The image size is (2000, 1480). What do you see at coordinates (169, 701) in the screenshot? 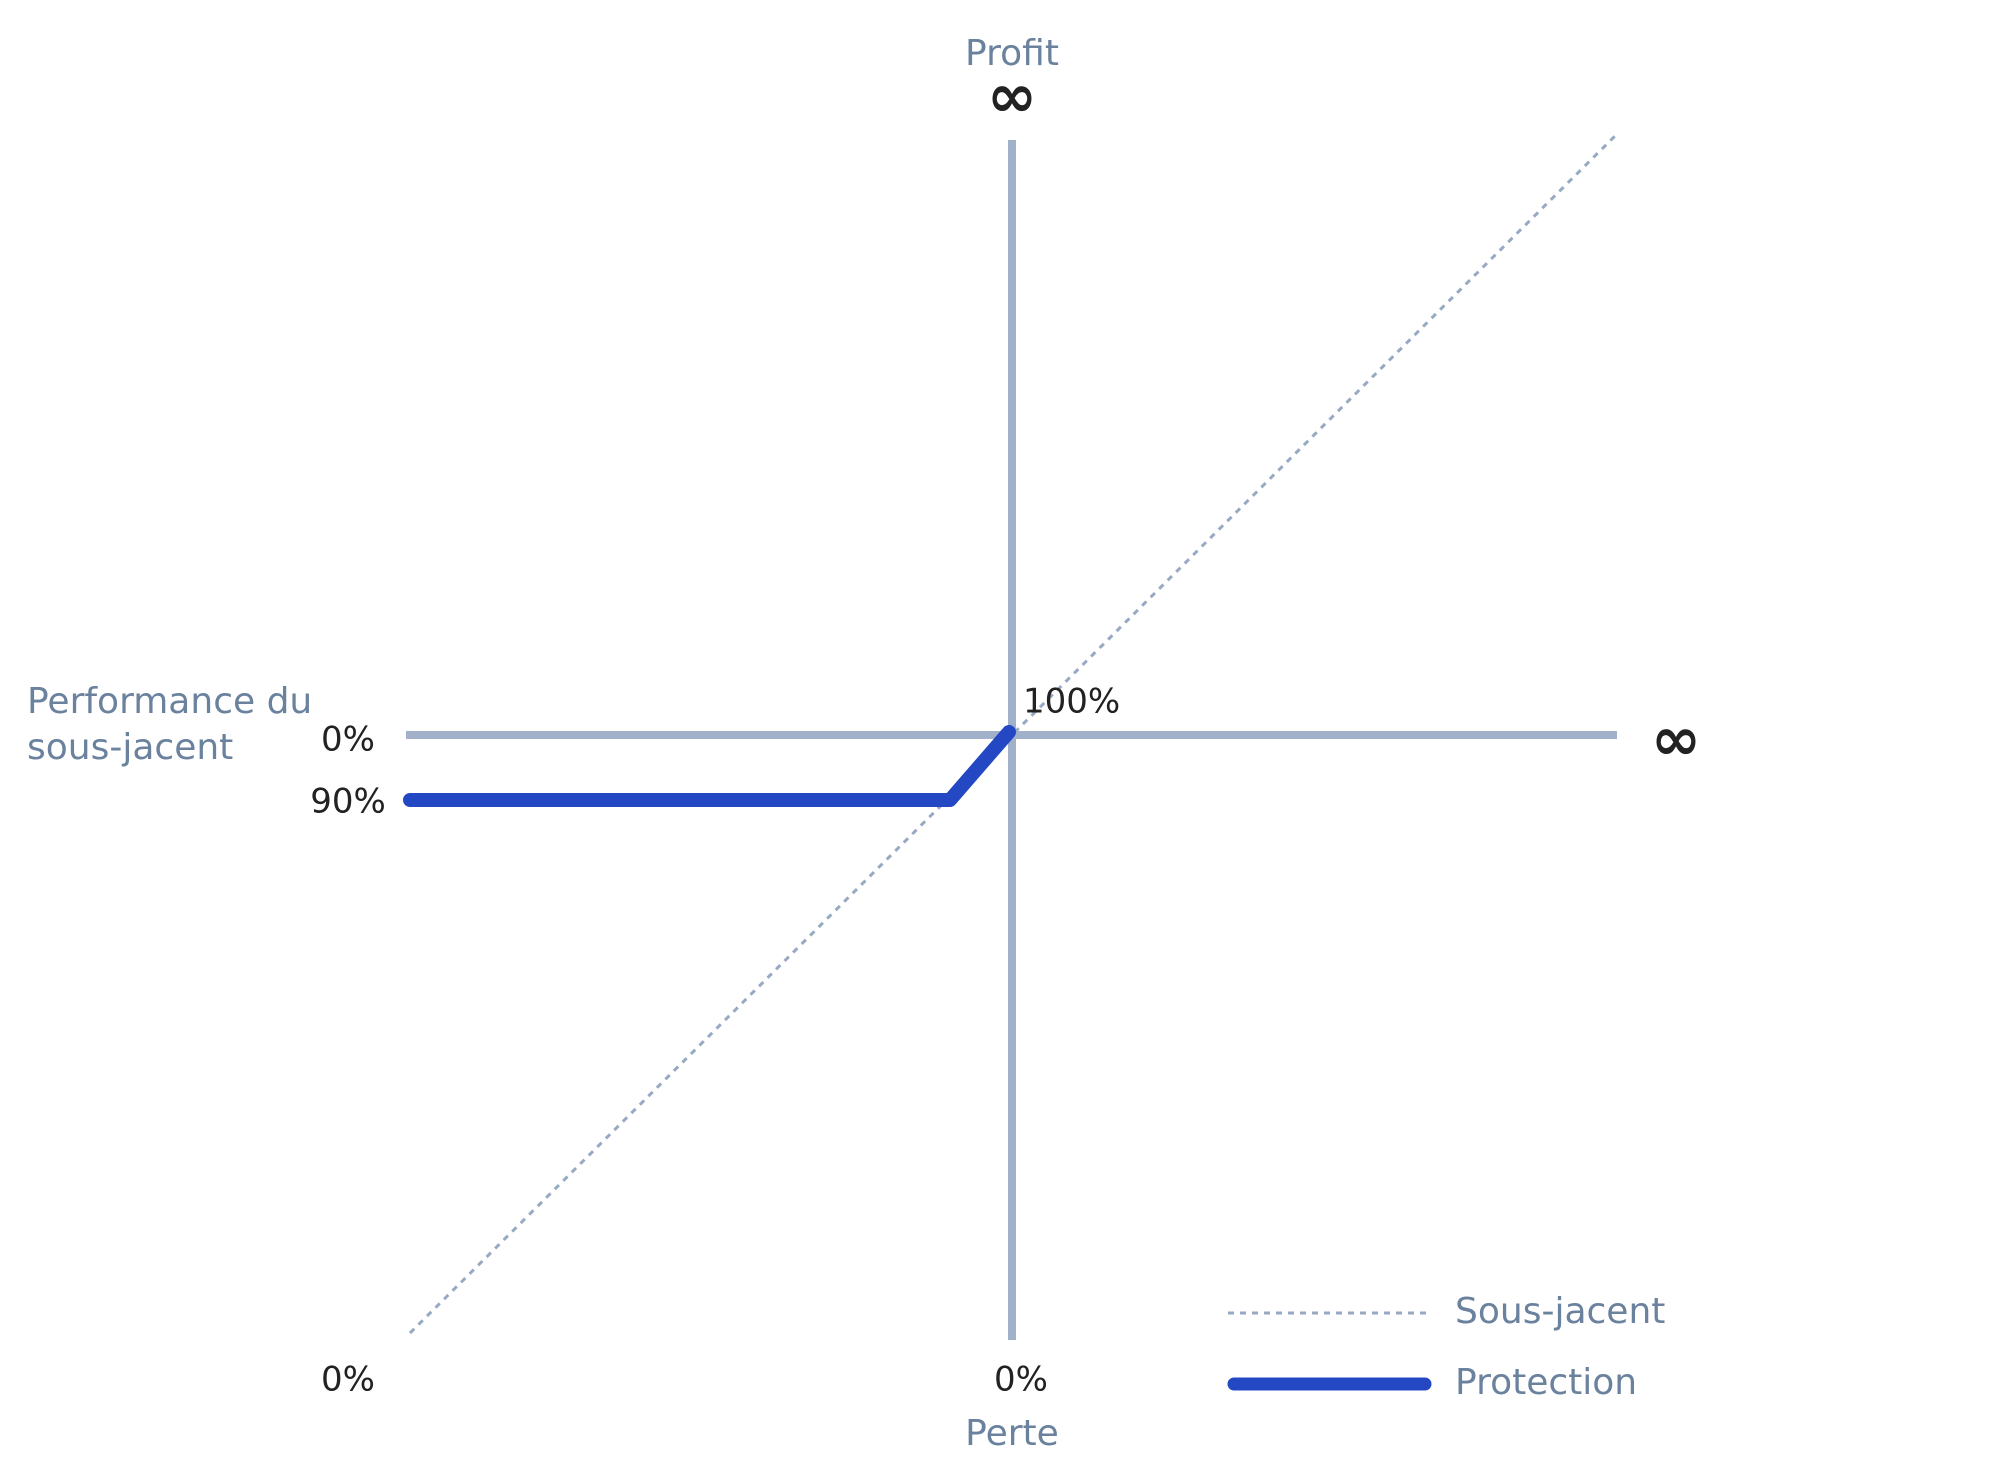
I see `x-axis-title-line: Performance du` at bounding box center [169, 701].